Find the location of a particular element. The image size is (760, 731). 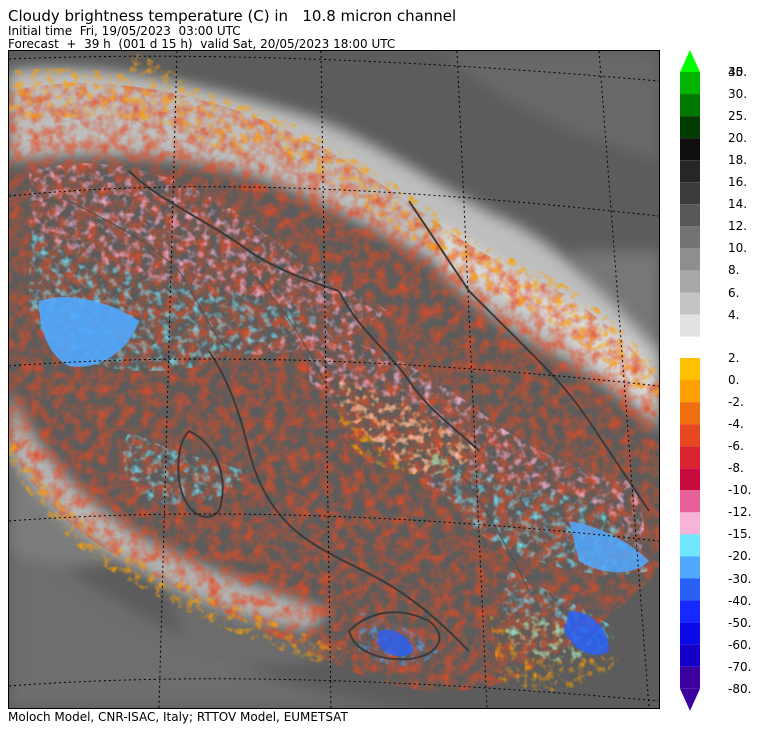

legend-label: 18. is located at coordinates (738, 160).